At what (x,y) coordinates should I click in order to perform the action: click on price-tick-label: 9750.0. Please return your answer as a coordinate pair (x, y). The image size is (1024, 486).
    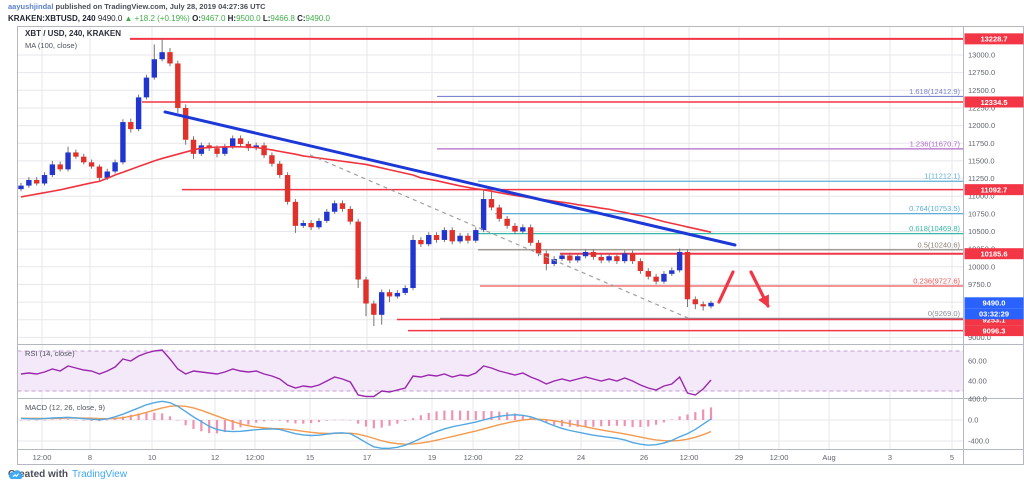
    Looking at the image, I should click on (979, 284).